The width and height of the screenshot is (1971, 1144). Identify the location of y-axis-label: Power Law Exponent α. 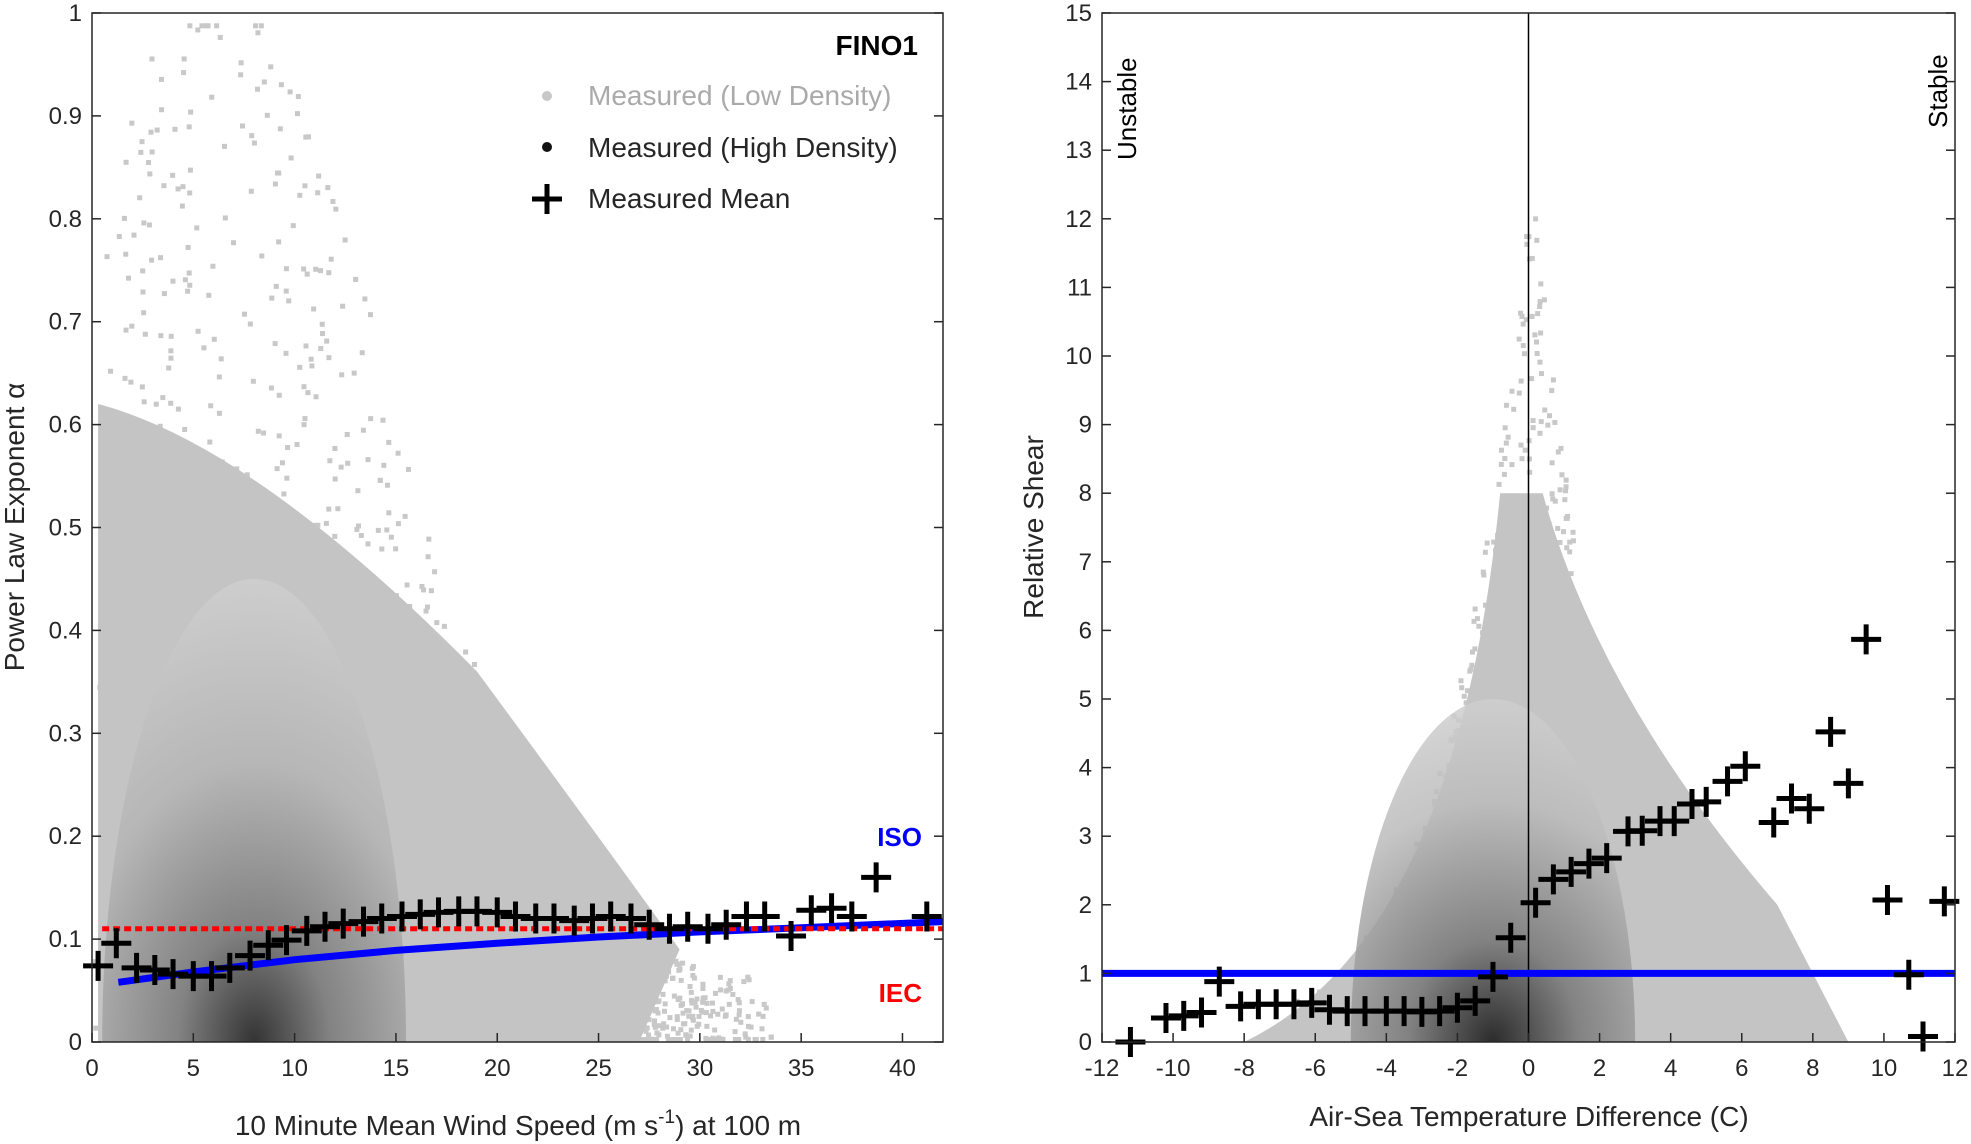
(15, 527).